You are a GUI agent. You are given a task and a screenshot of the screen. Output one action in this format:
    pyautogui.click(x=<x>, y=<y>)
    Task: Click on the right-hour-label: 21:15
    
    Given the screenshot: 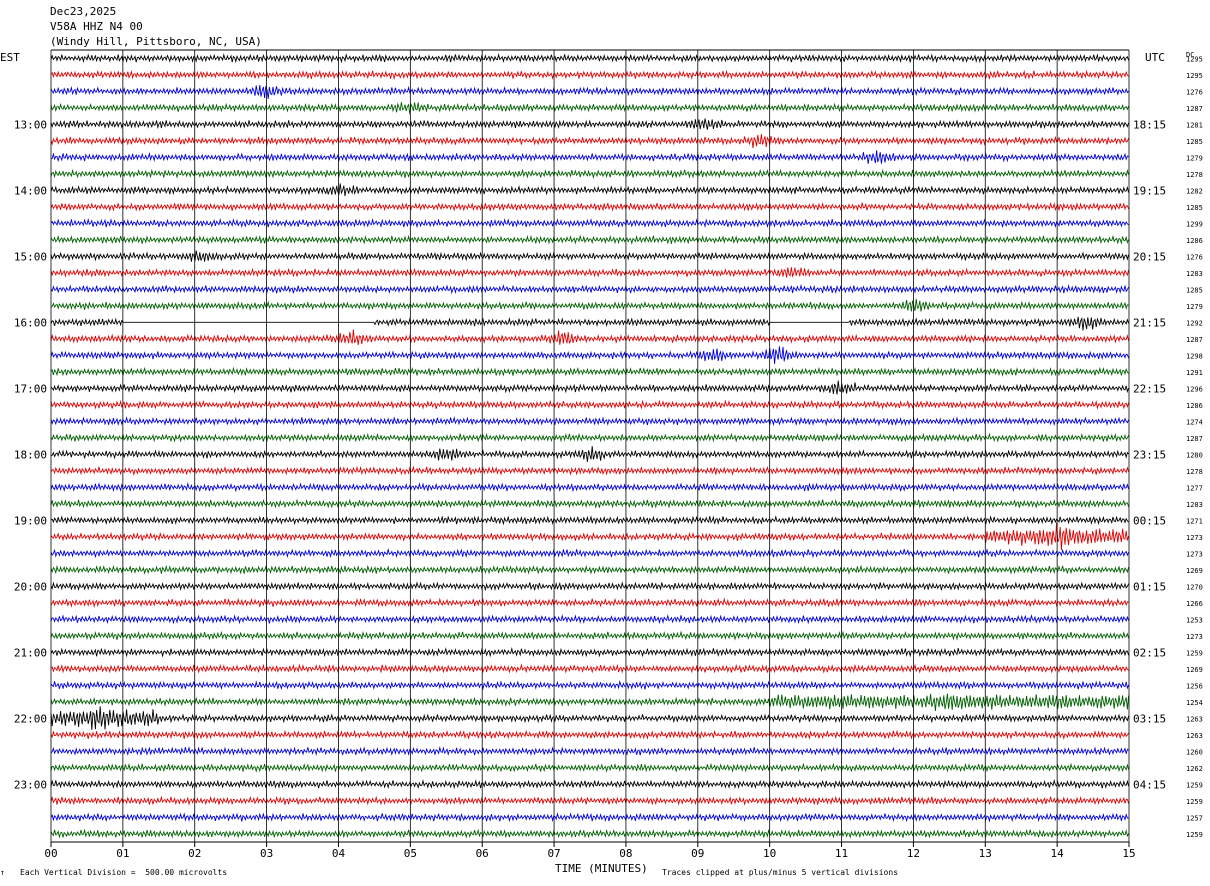 What is the action you would take?
    pyautogui.click(x=1149, y=322)
    